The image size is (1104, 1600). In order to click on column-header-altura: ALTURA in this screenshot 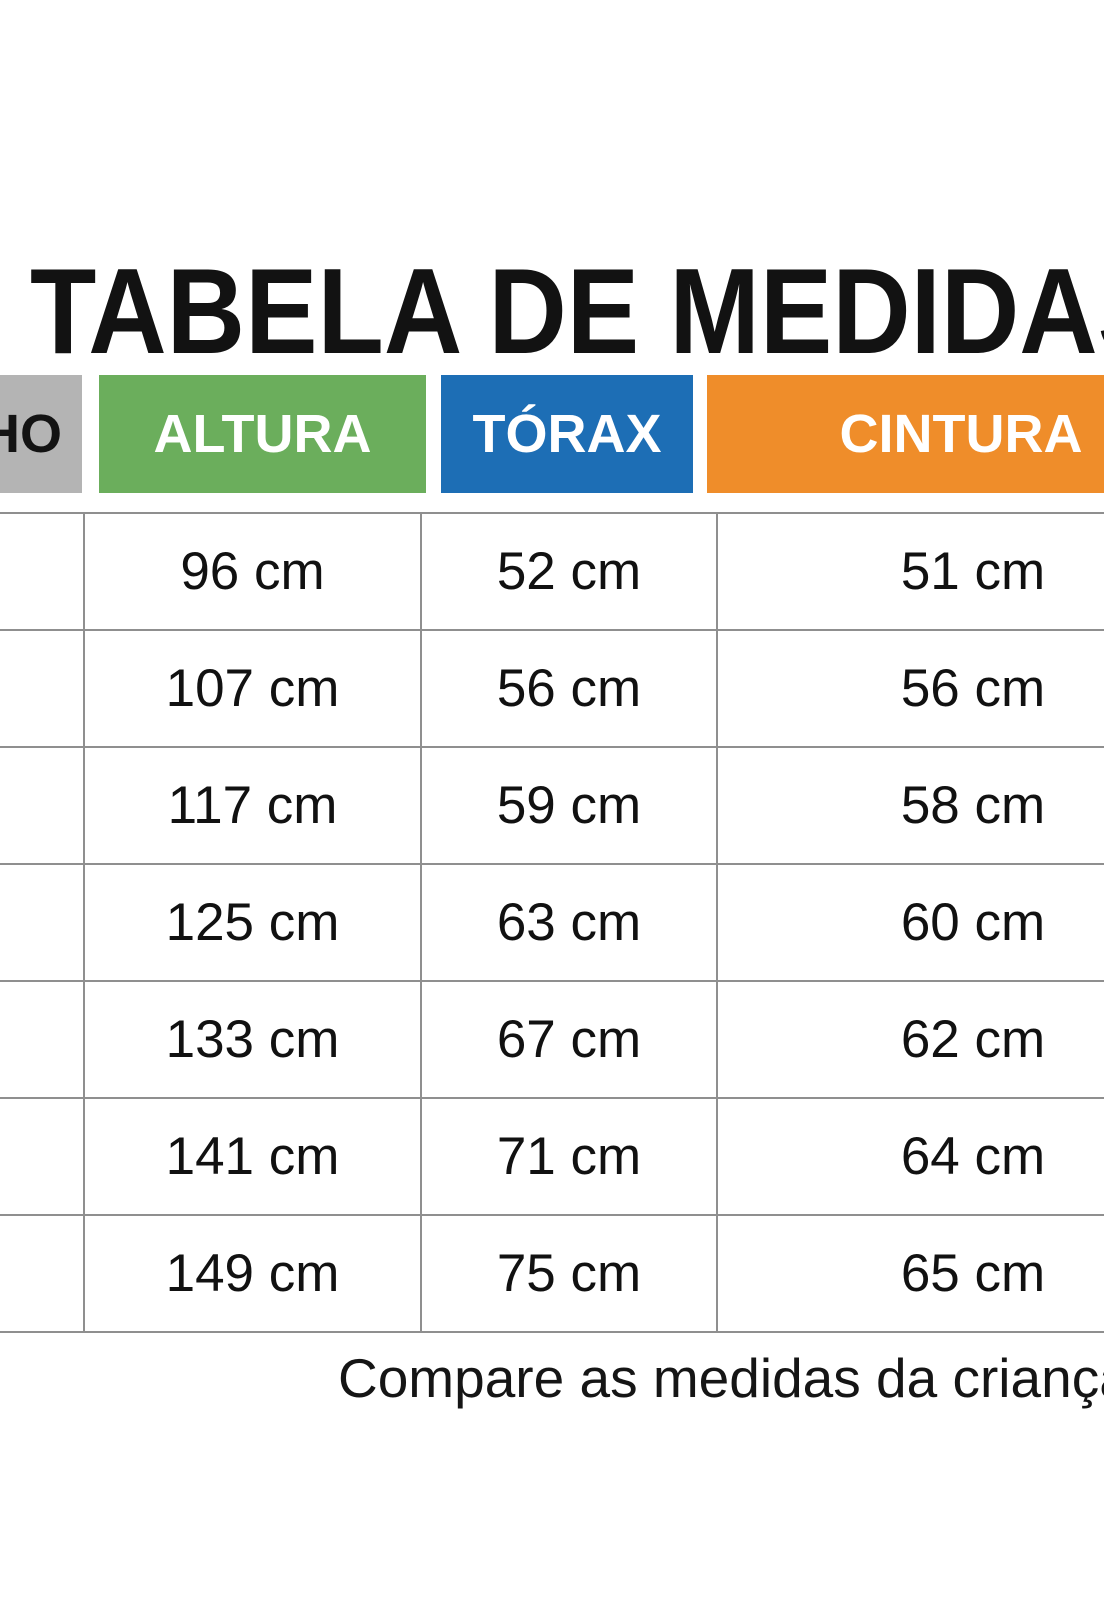, I will do `click(262, 434)`.